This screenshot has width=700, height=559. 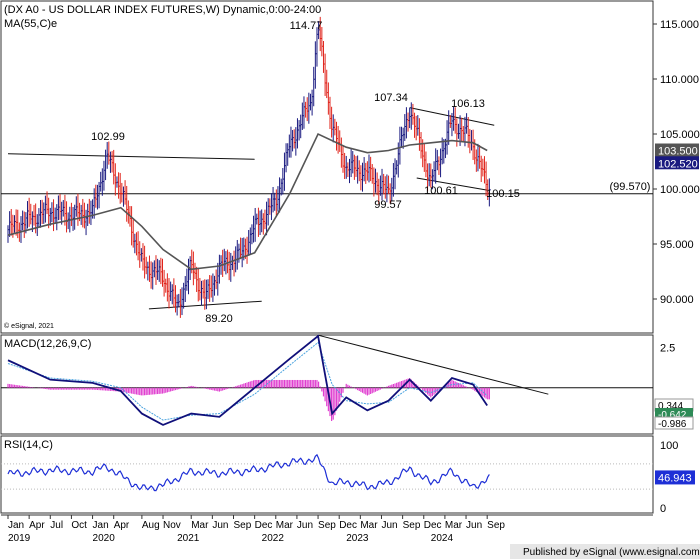 What do you see at coordinates (468, 104) in the screenshot?
I see `price-annotation: 106.13` at bounding box center [468, 104].